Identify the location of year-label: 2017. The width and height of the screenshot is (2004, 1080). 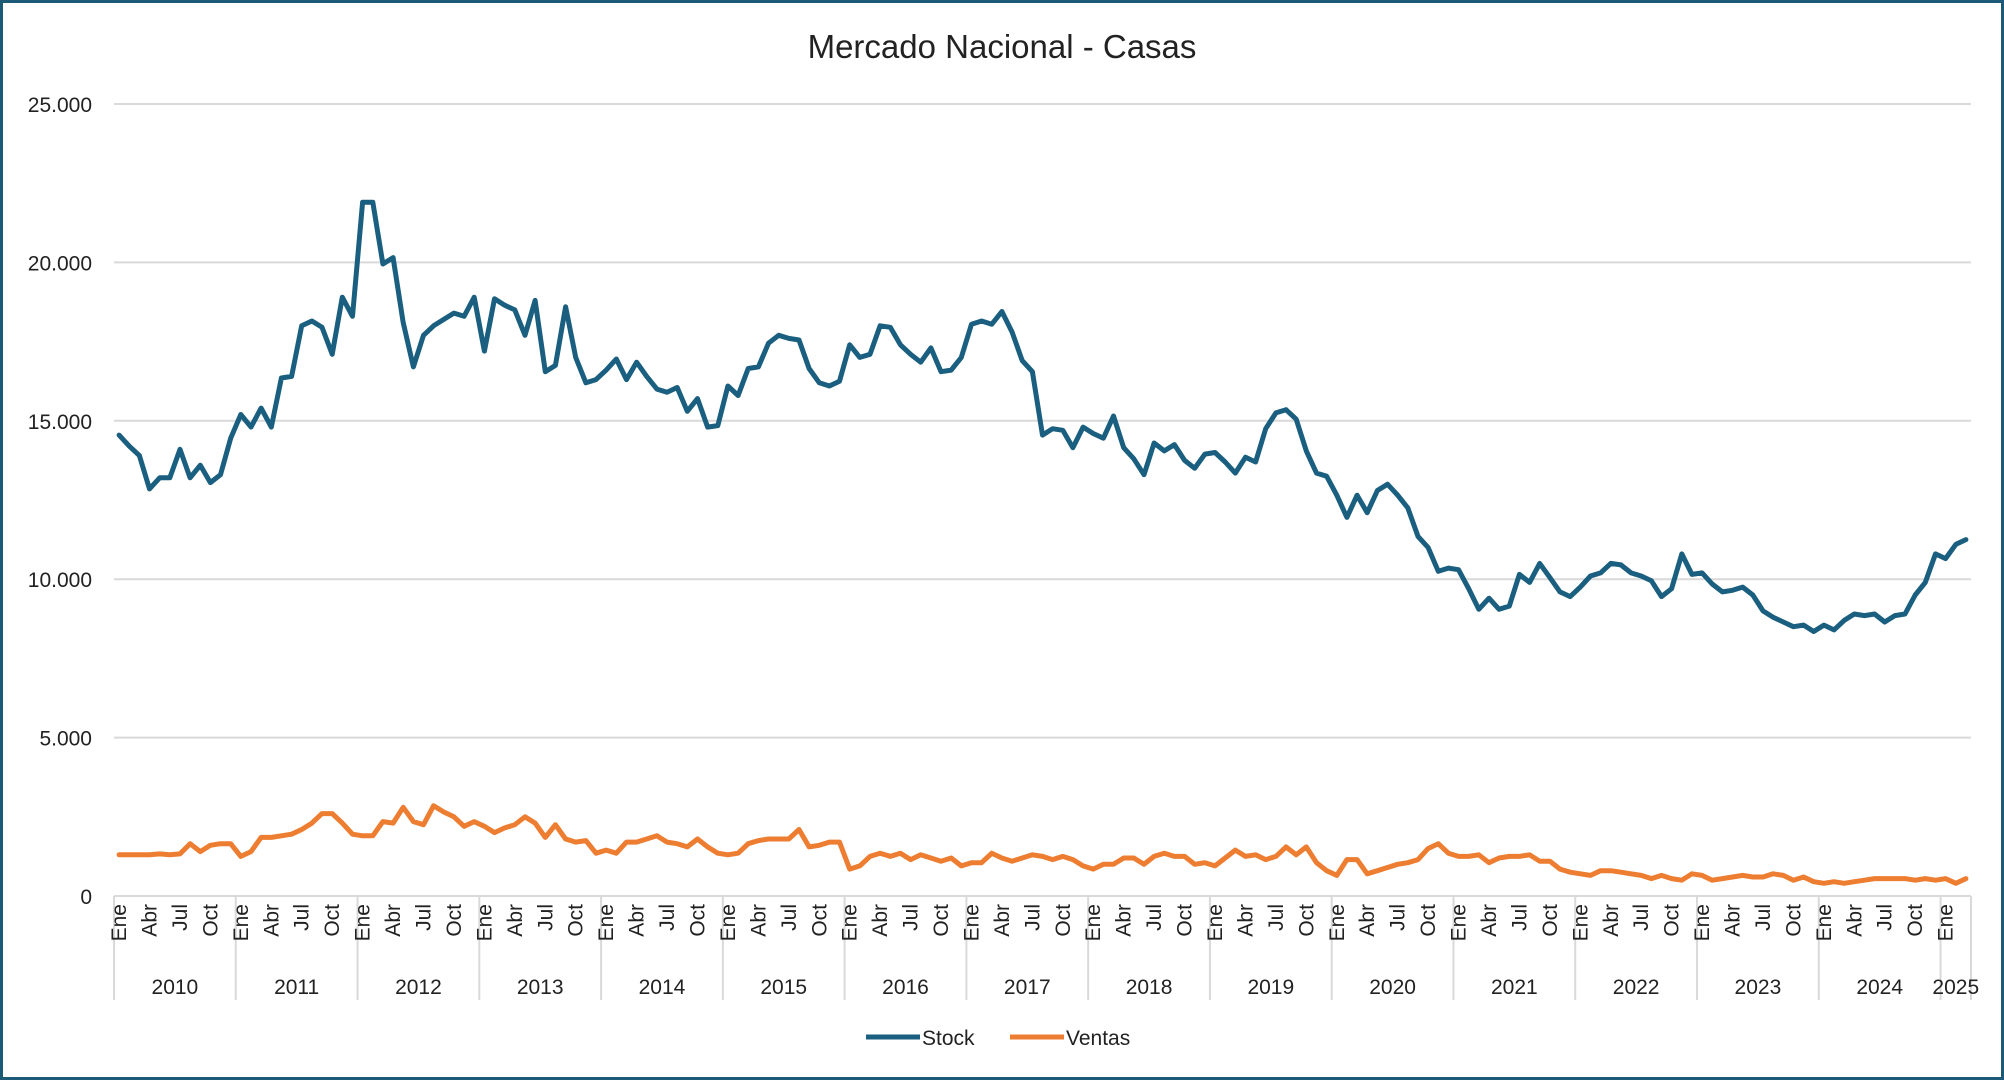
(1027, 987).